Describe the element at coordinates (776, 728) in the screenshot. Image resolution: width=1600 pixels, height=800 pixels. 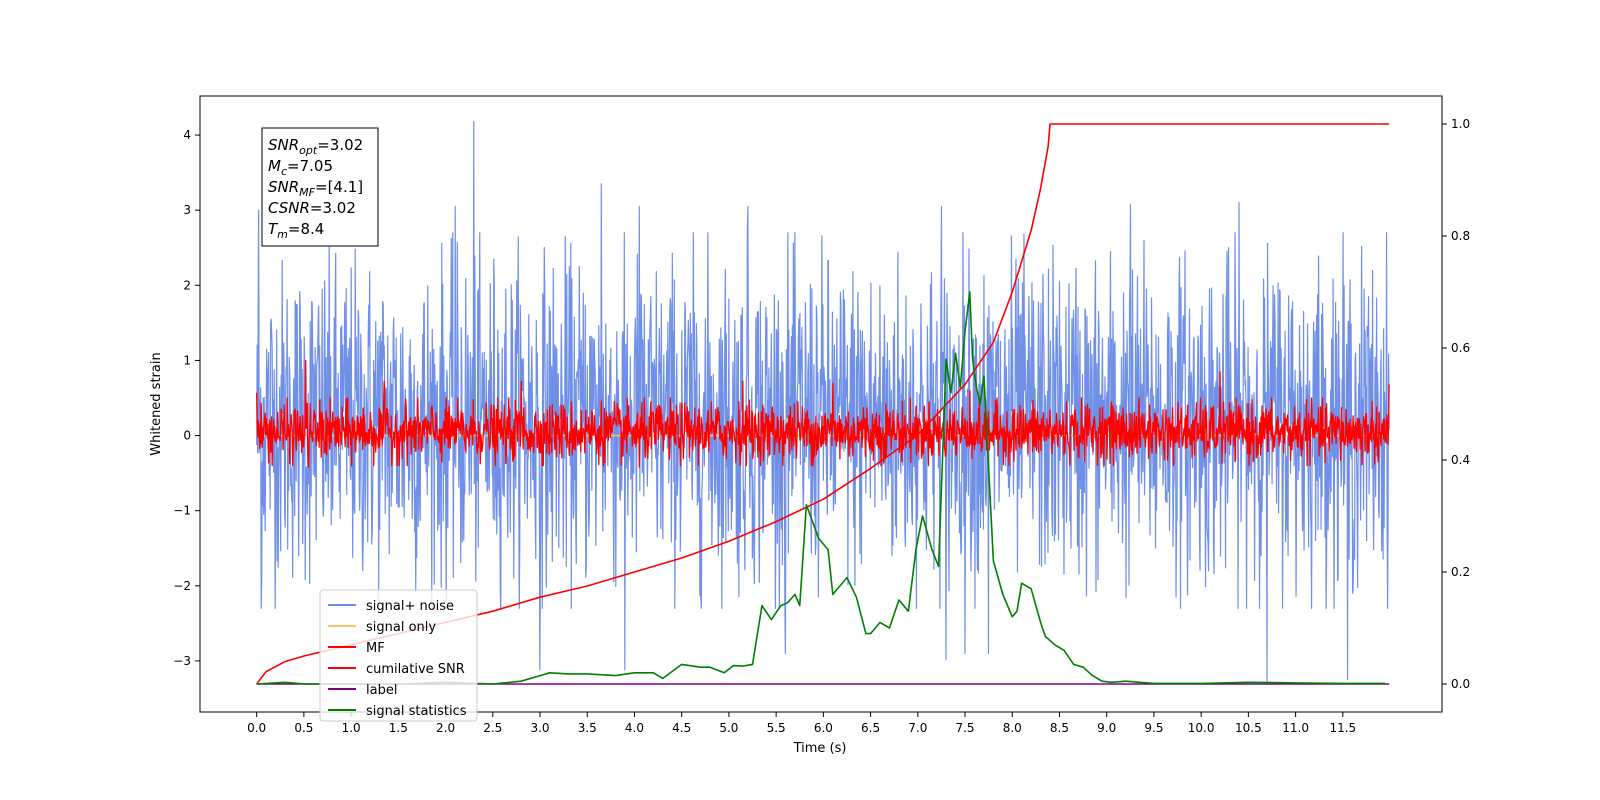
I see `x-tick-label: 5.5` at that location.